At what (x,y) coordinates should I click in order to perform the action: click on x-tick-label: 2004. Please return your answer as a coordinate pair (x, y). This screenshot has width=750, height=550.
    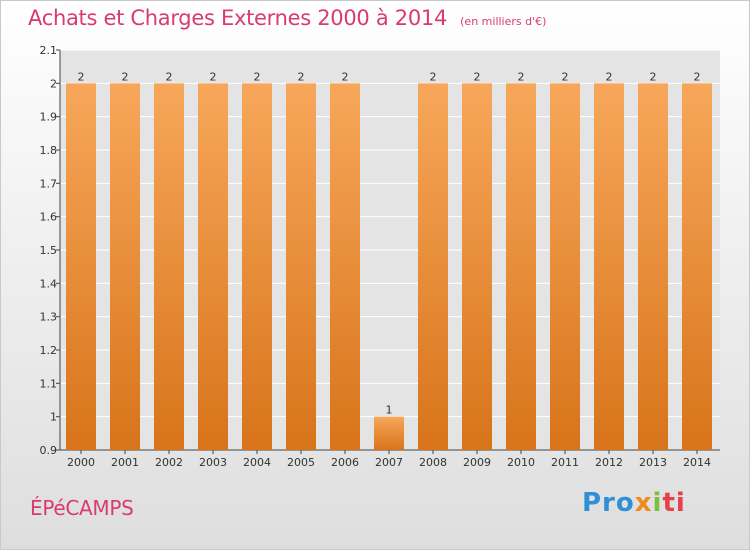
    Looking at the image, I should click on (257, 462).